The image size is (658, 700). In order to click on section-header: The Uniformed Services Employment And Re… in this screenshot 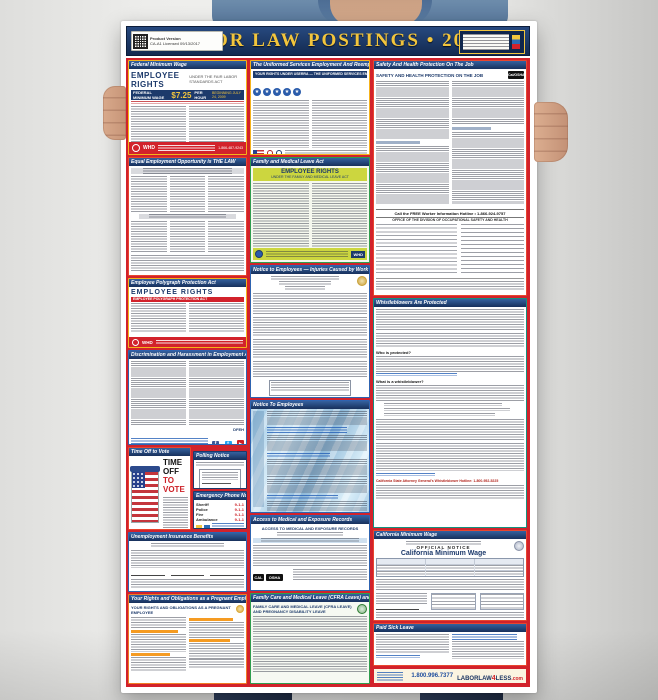, I will do `click(310, 65)`.